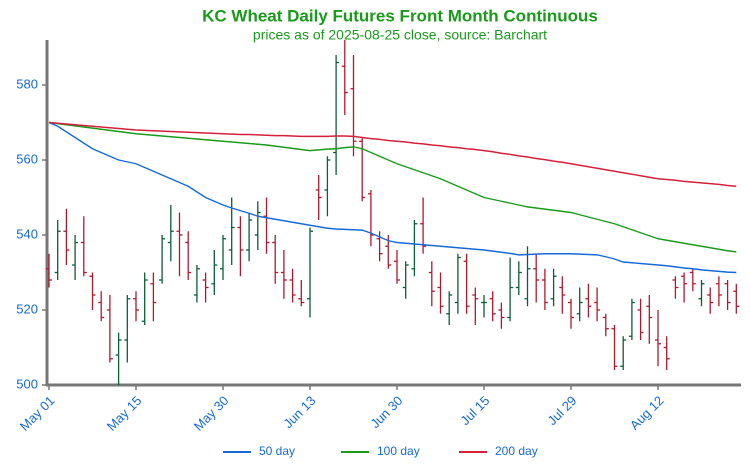 The image size is (750, 474). Describe the element at coordinates (474, 410) in the screenshot. I see `x-tick-label: Jul 15` at that location.